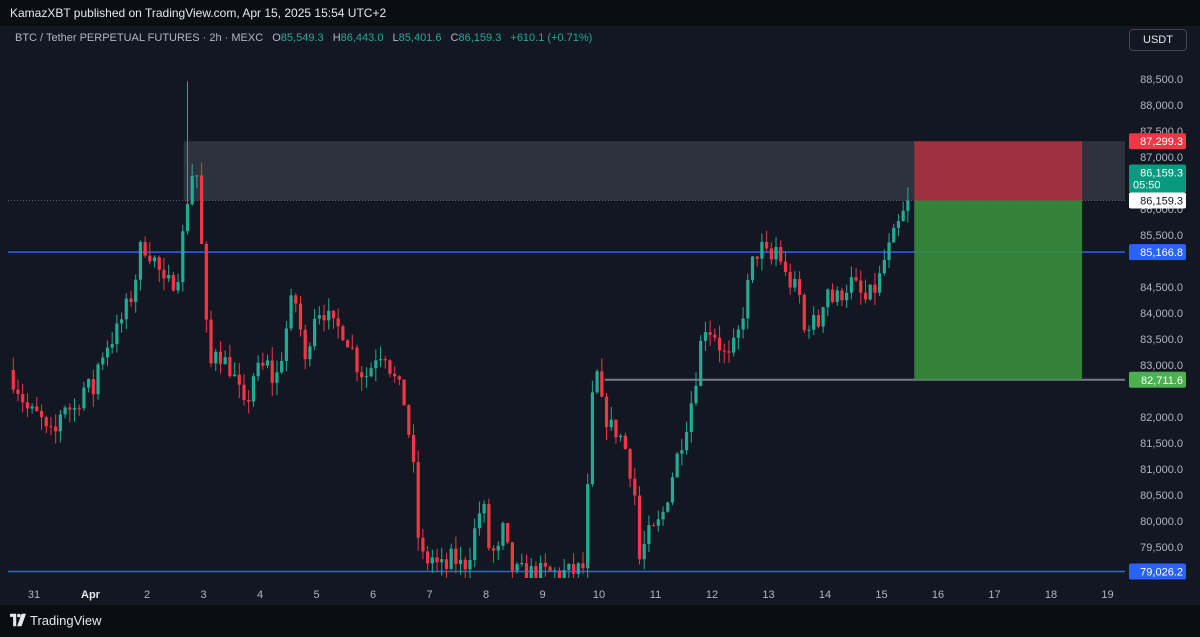  I want to click on date-tick-label: 10, so click(599, 595).